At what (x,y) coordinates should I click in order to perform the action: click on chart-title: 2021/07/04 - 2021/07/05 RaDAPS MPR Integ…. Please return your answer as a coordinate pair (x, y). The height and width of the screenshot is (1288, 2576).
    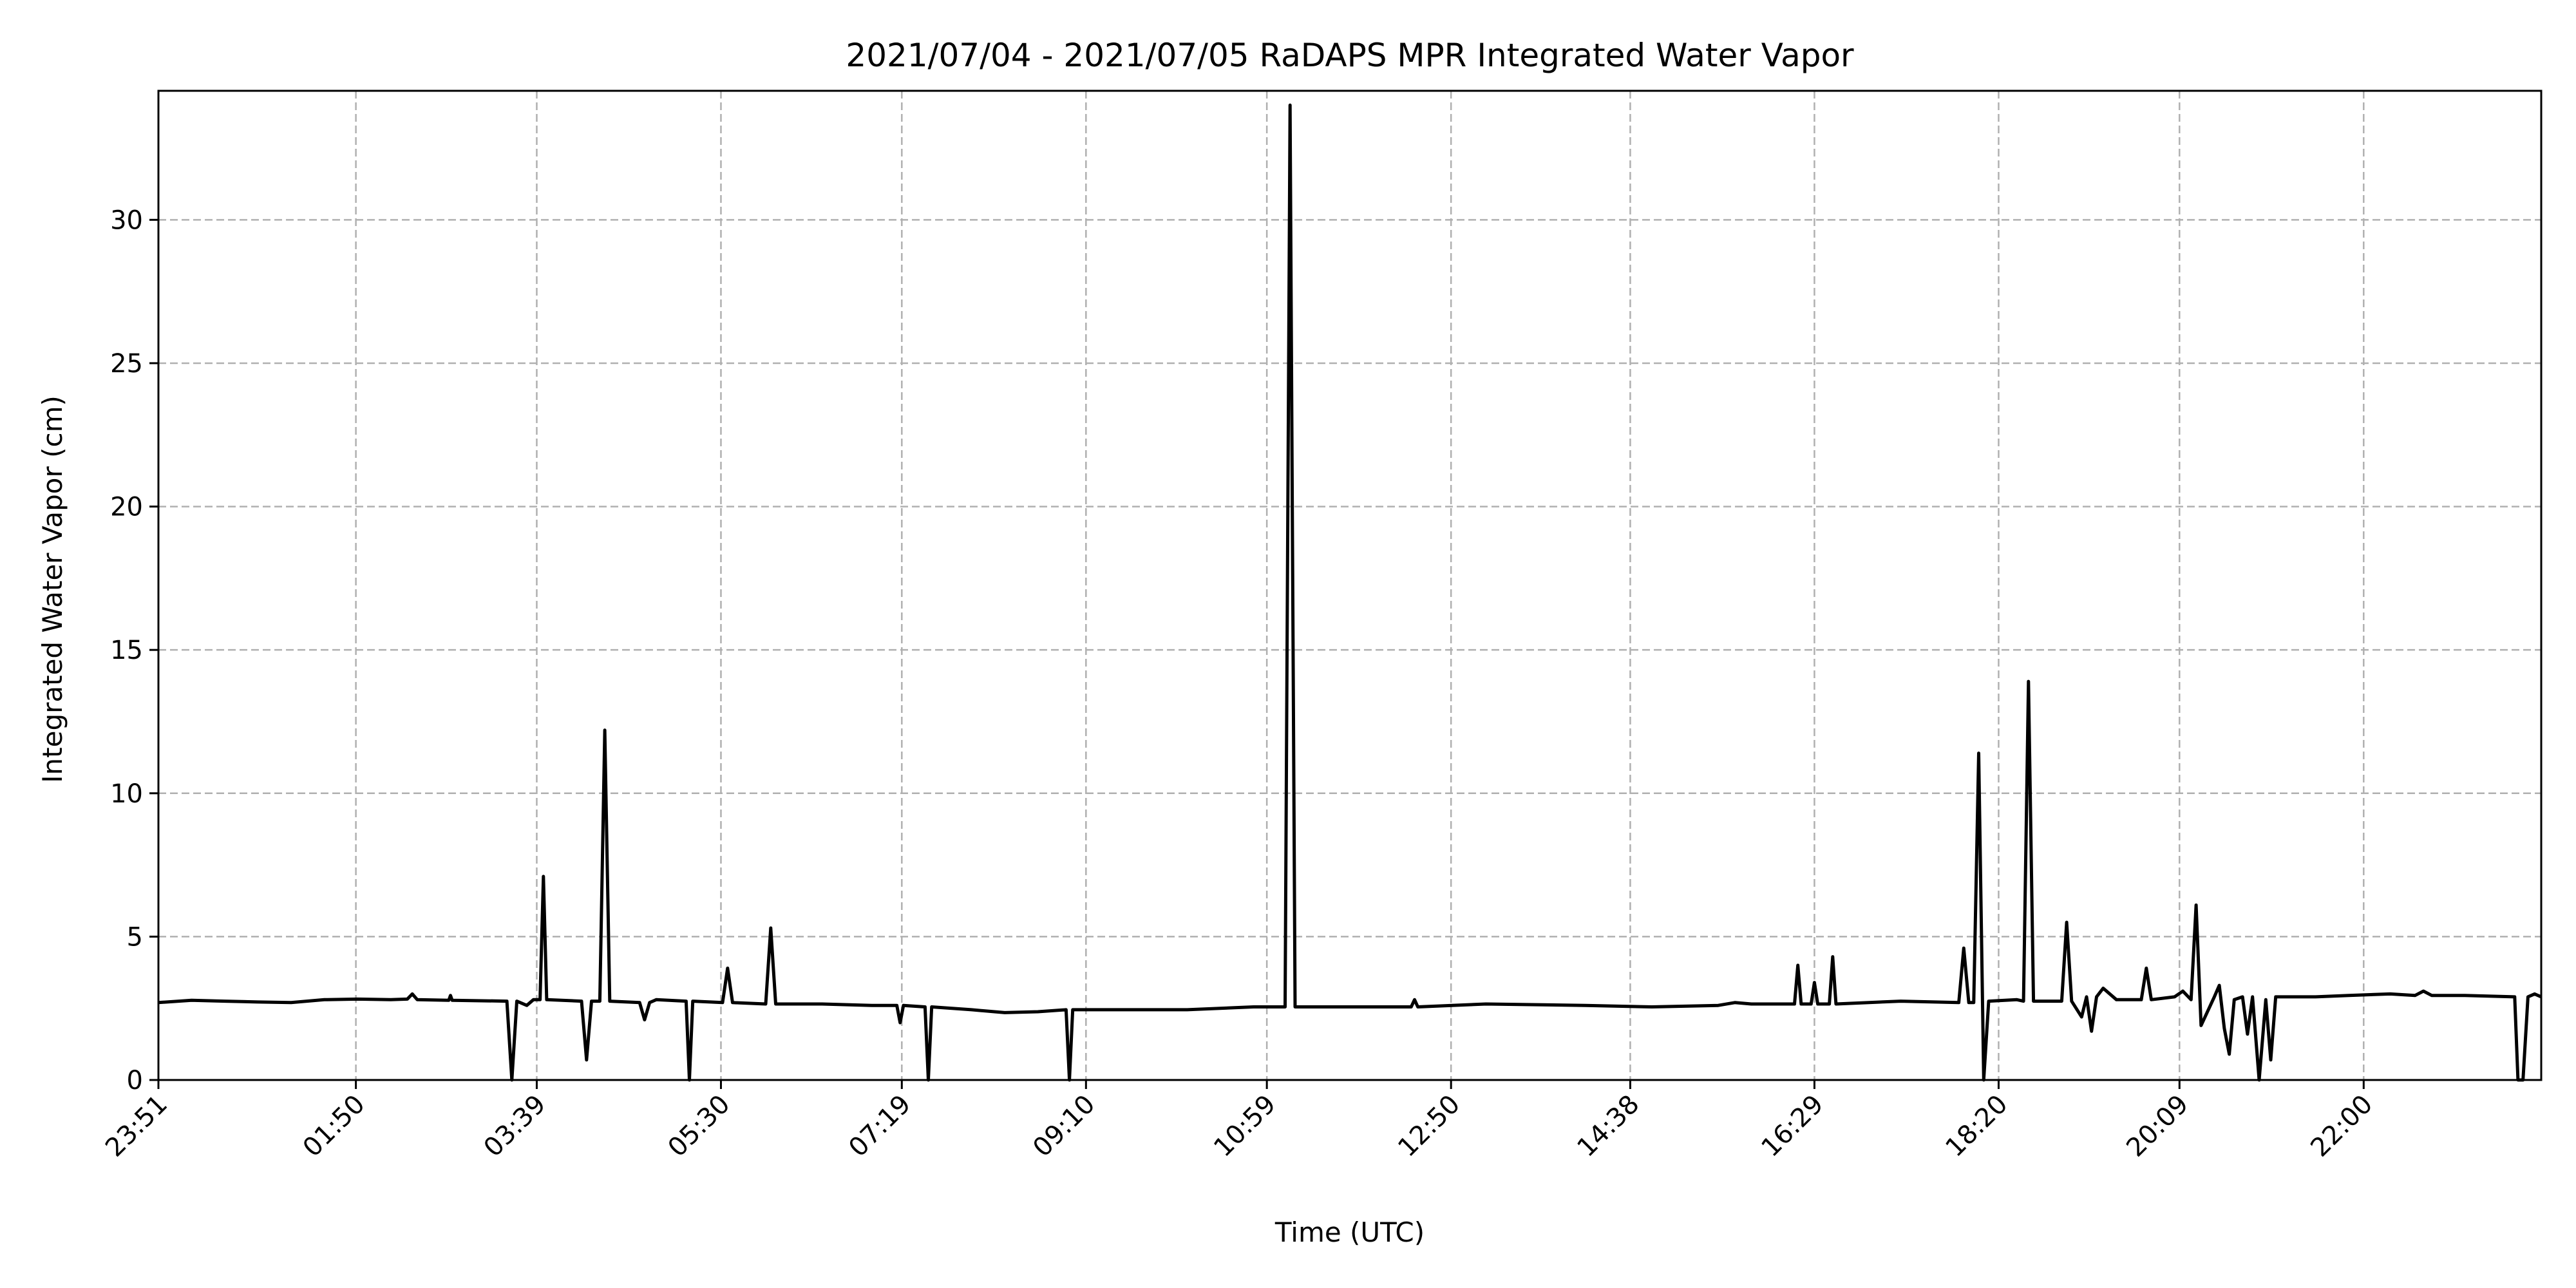
    Looking at the image, I should click on (1350, 56).